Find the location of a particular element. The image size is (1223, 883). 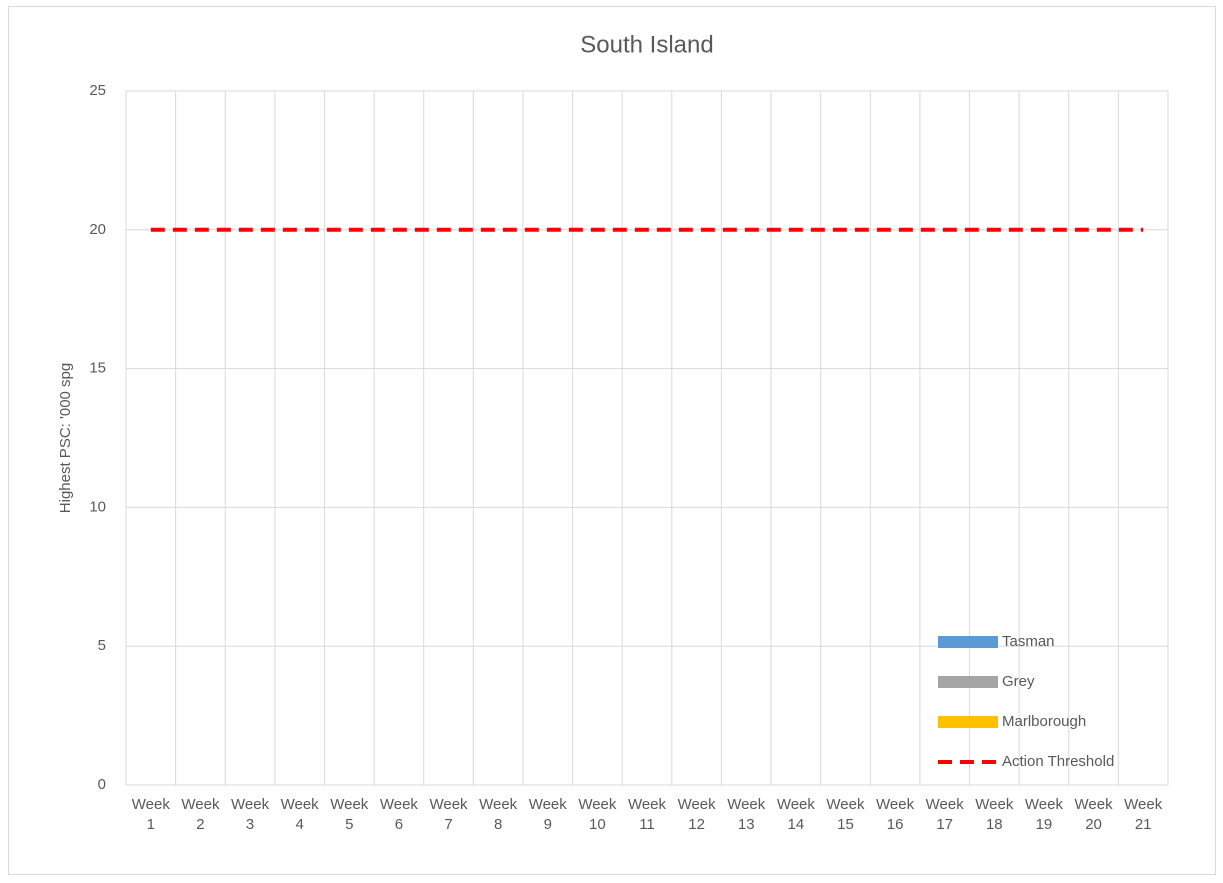

x-tick-label: Week 4 is located at coordinates (299, 814).